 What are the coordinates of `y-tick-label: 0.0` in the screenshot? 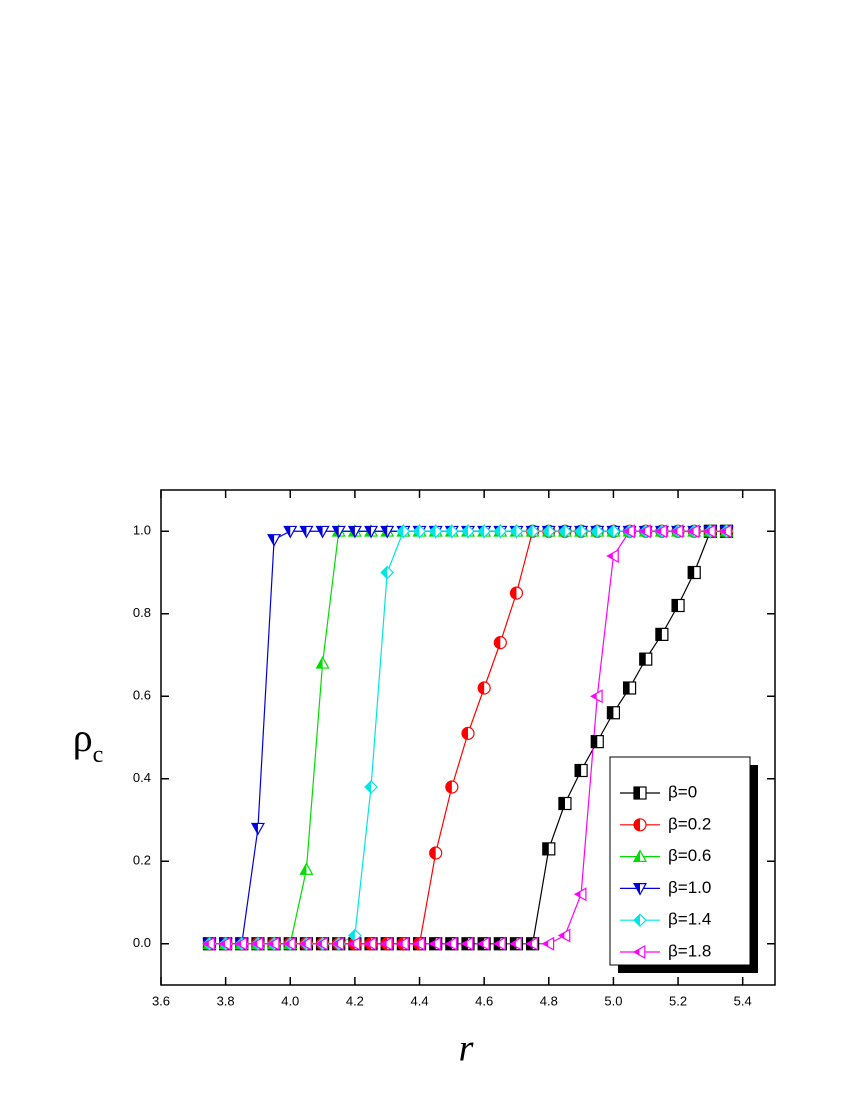 It's located at (142, 942).